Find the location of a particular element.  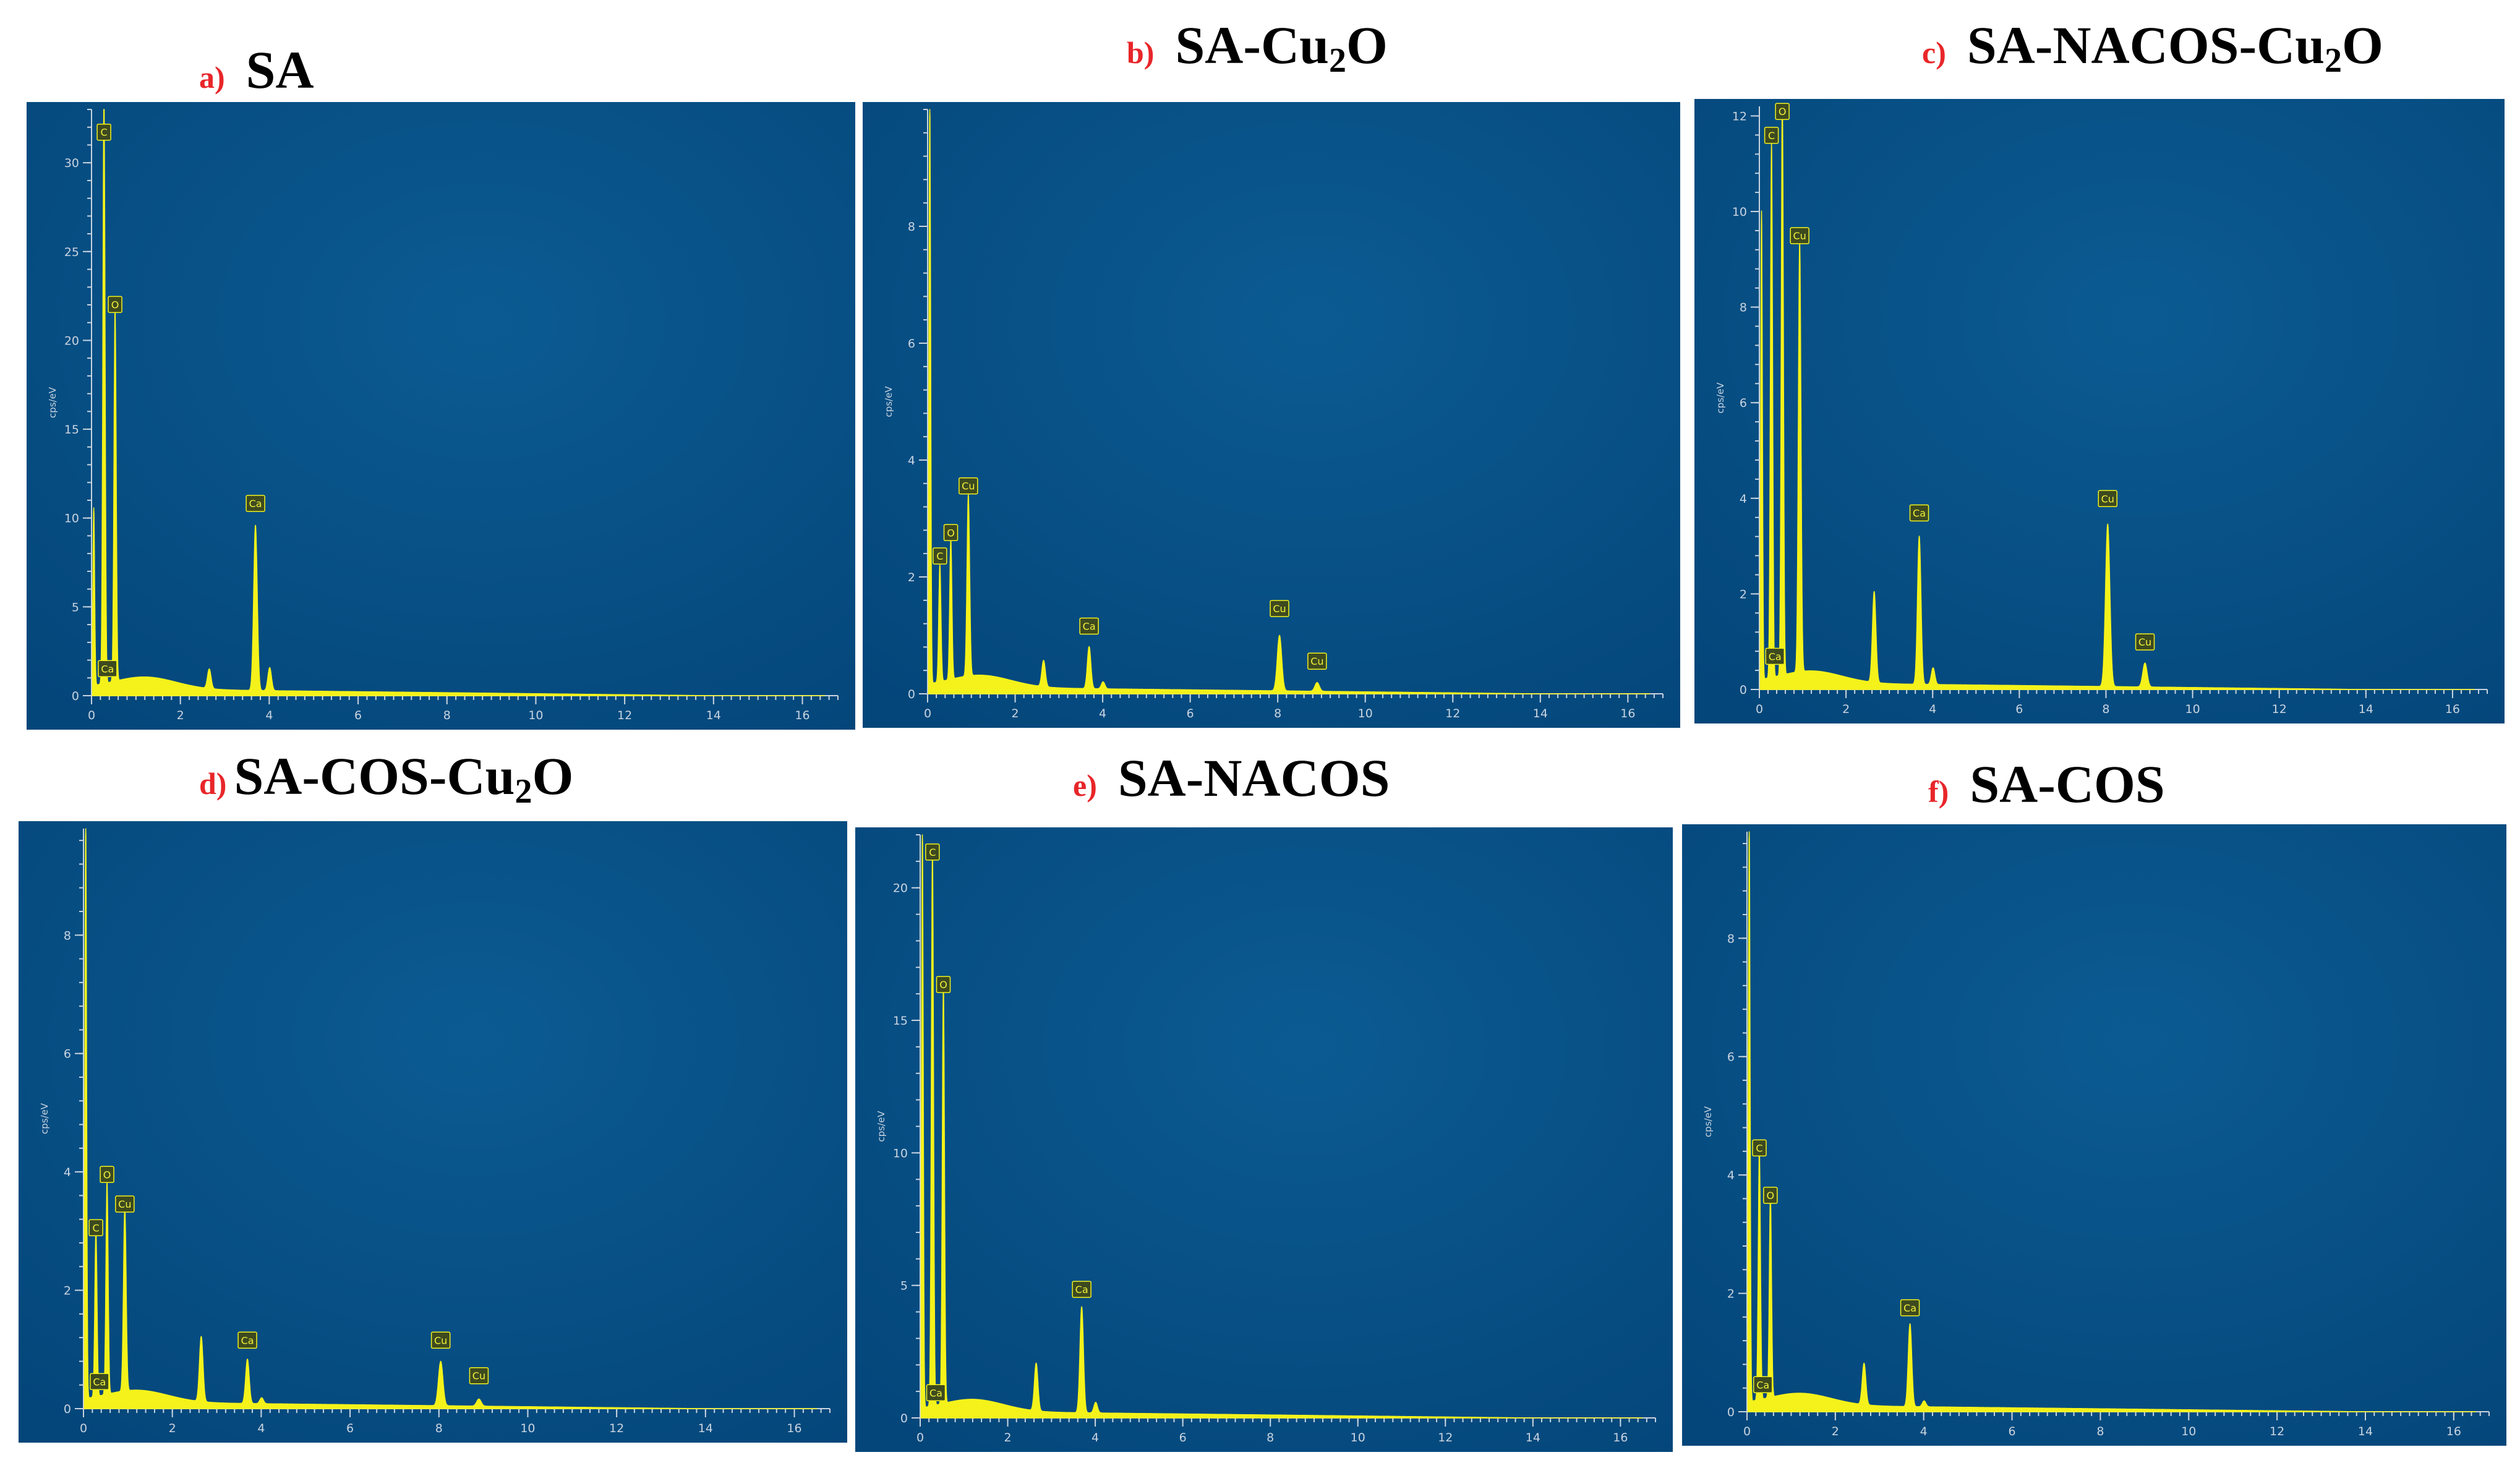

y-tick-label: 20 is located at coordinates (71, 341).